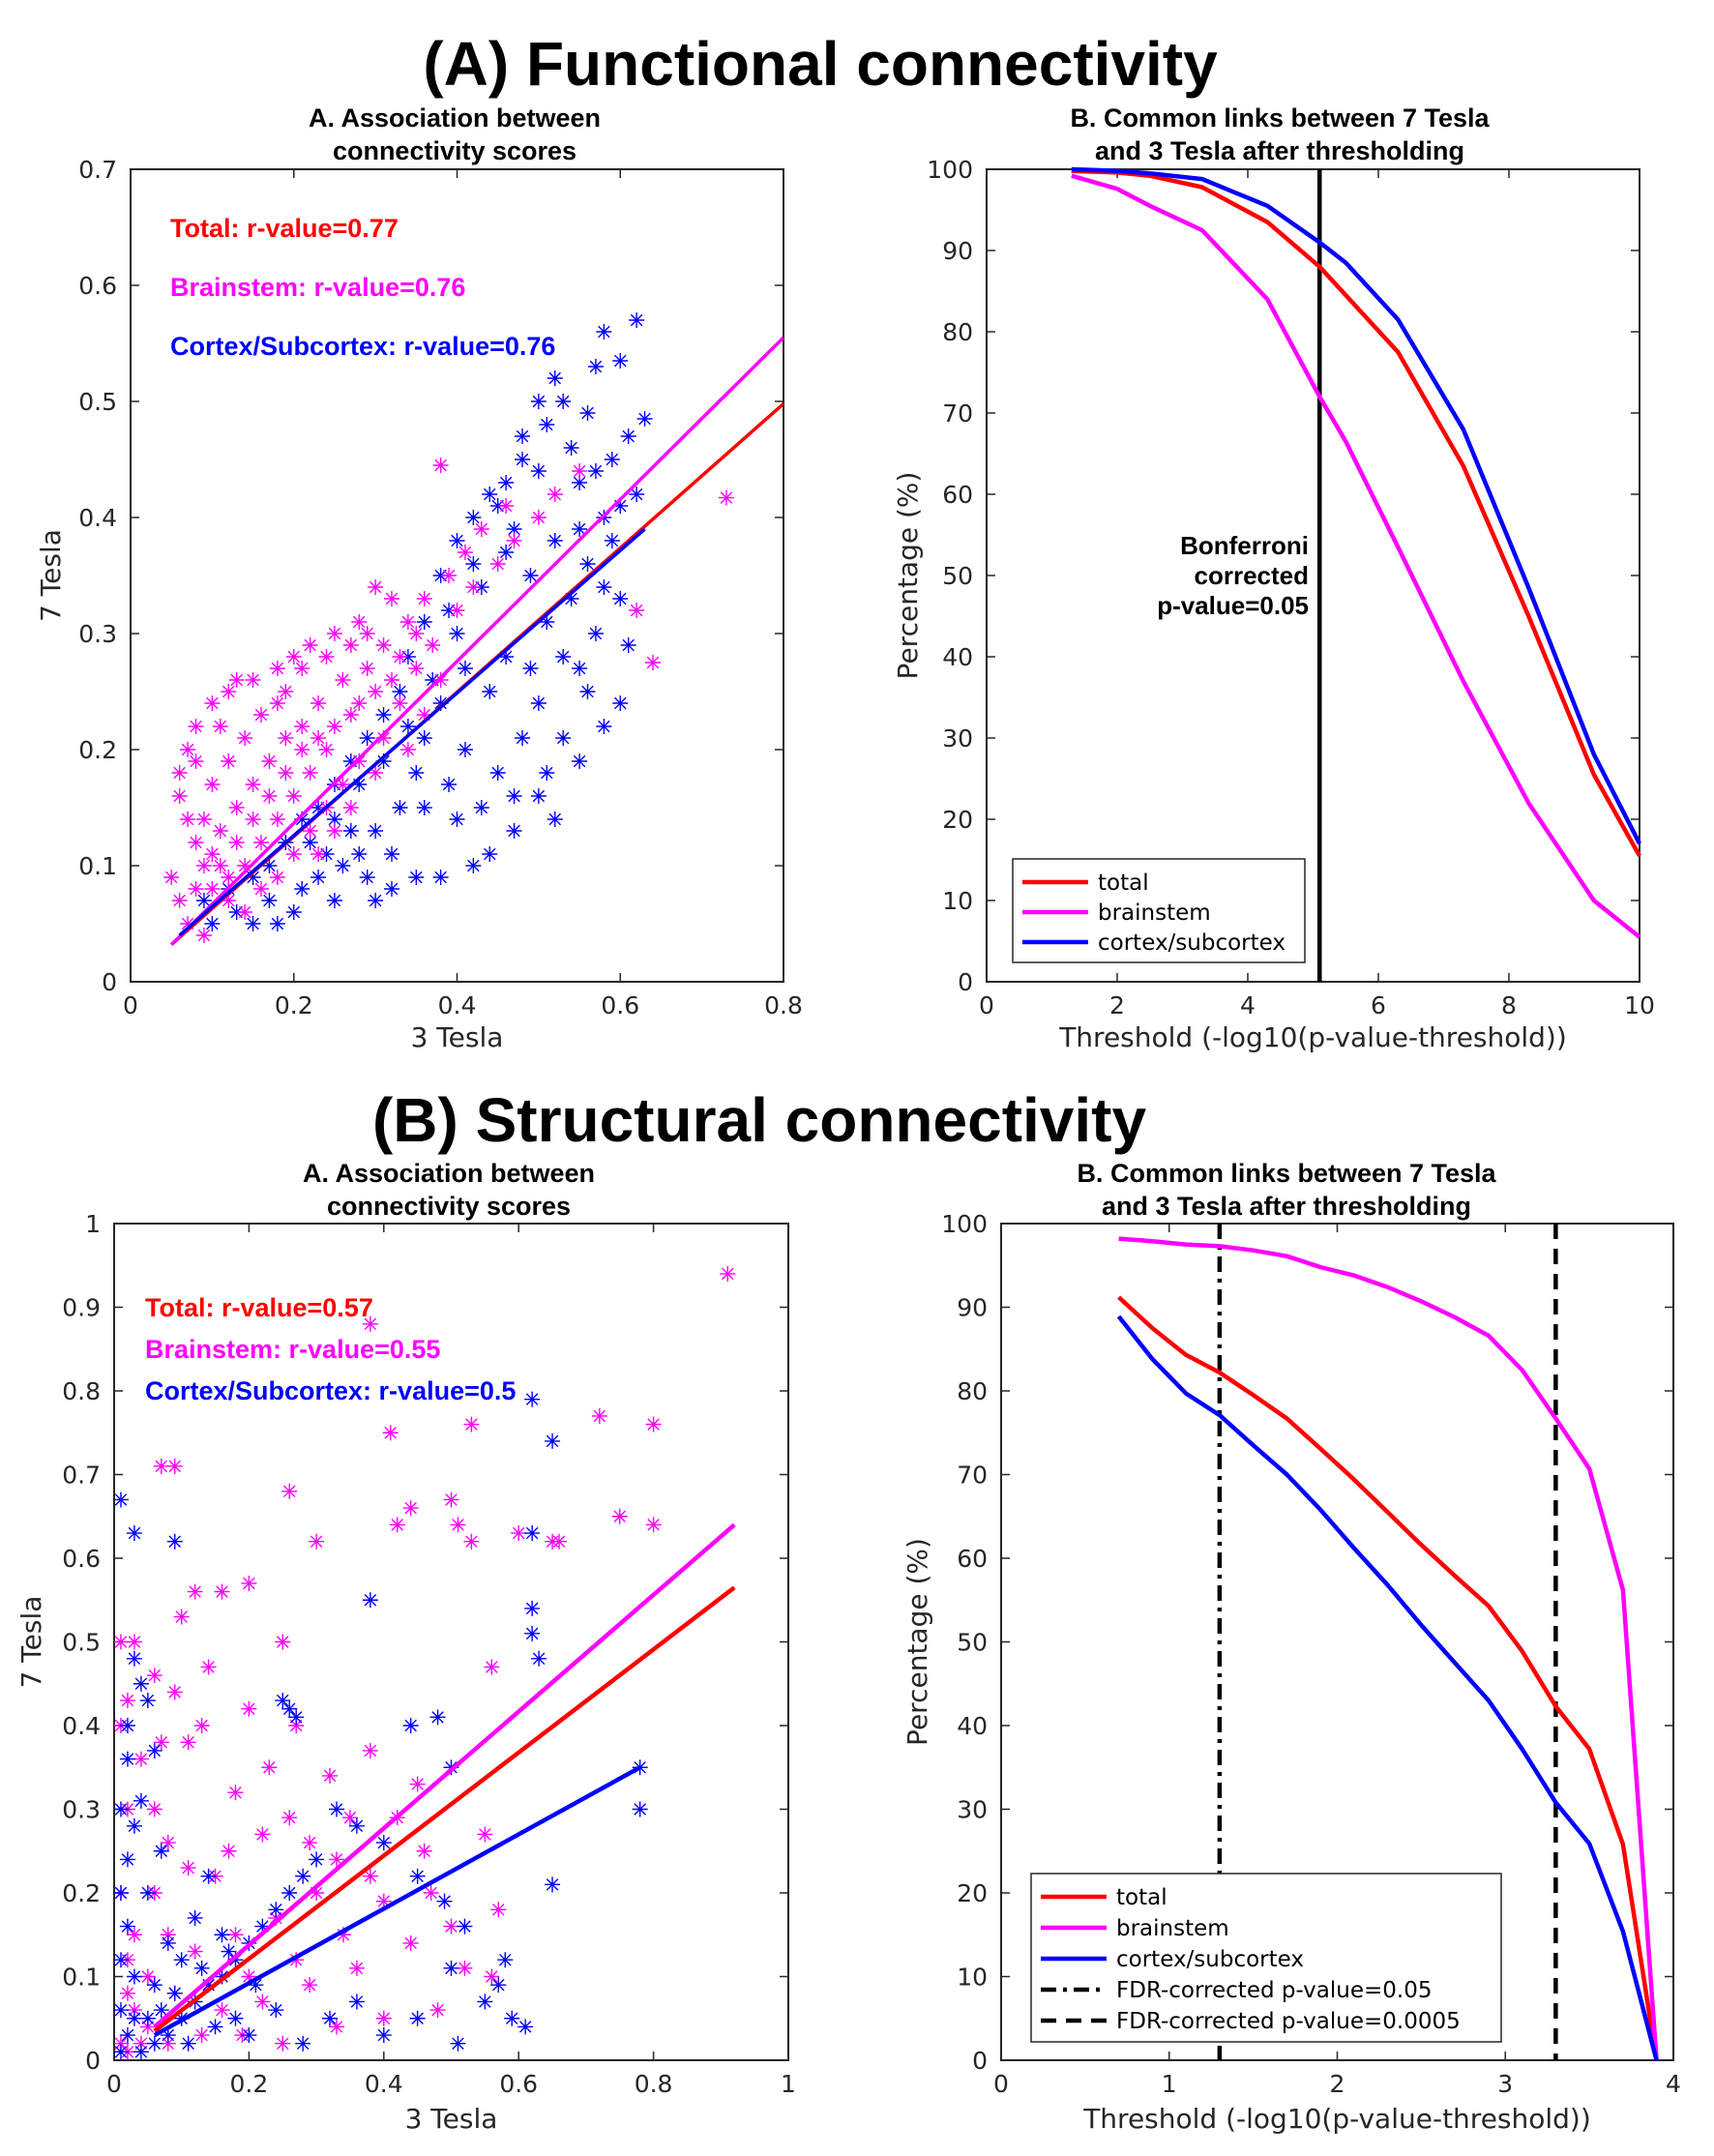  I want to click on bonferroni-annotation-line3: p-value=0.05, so click(1233, 605).